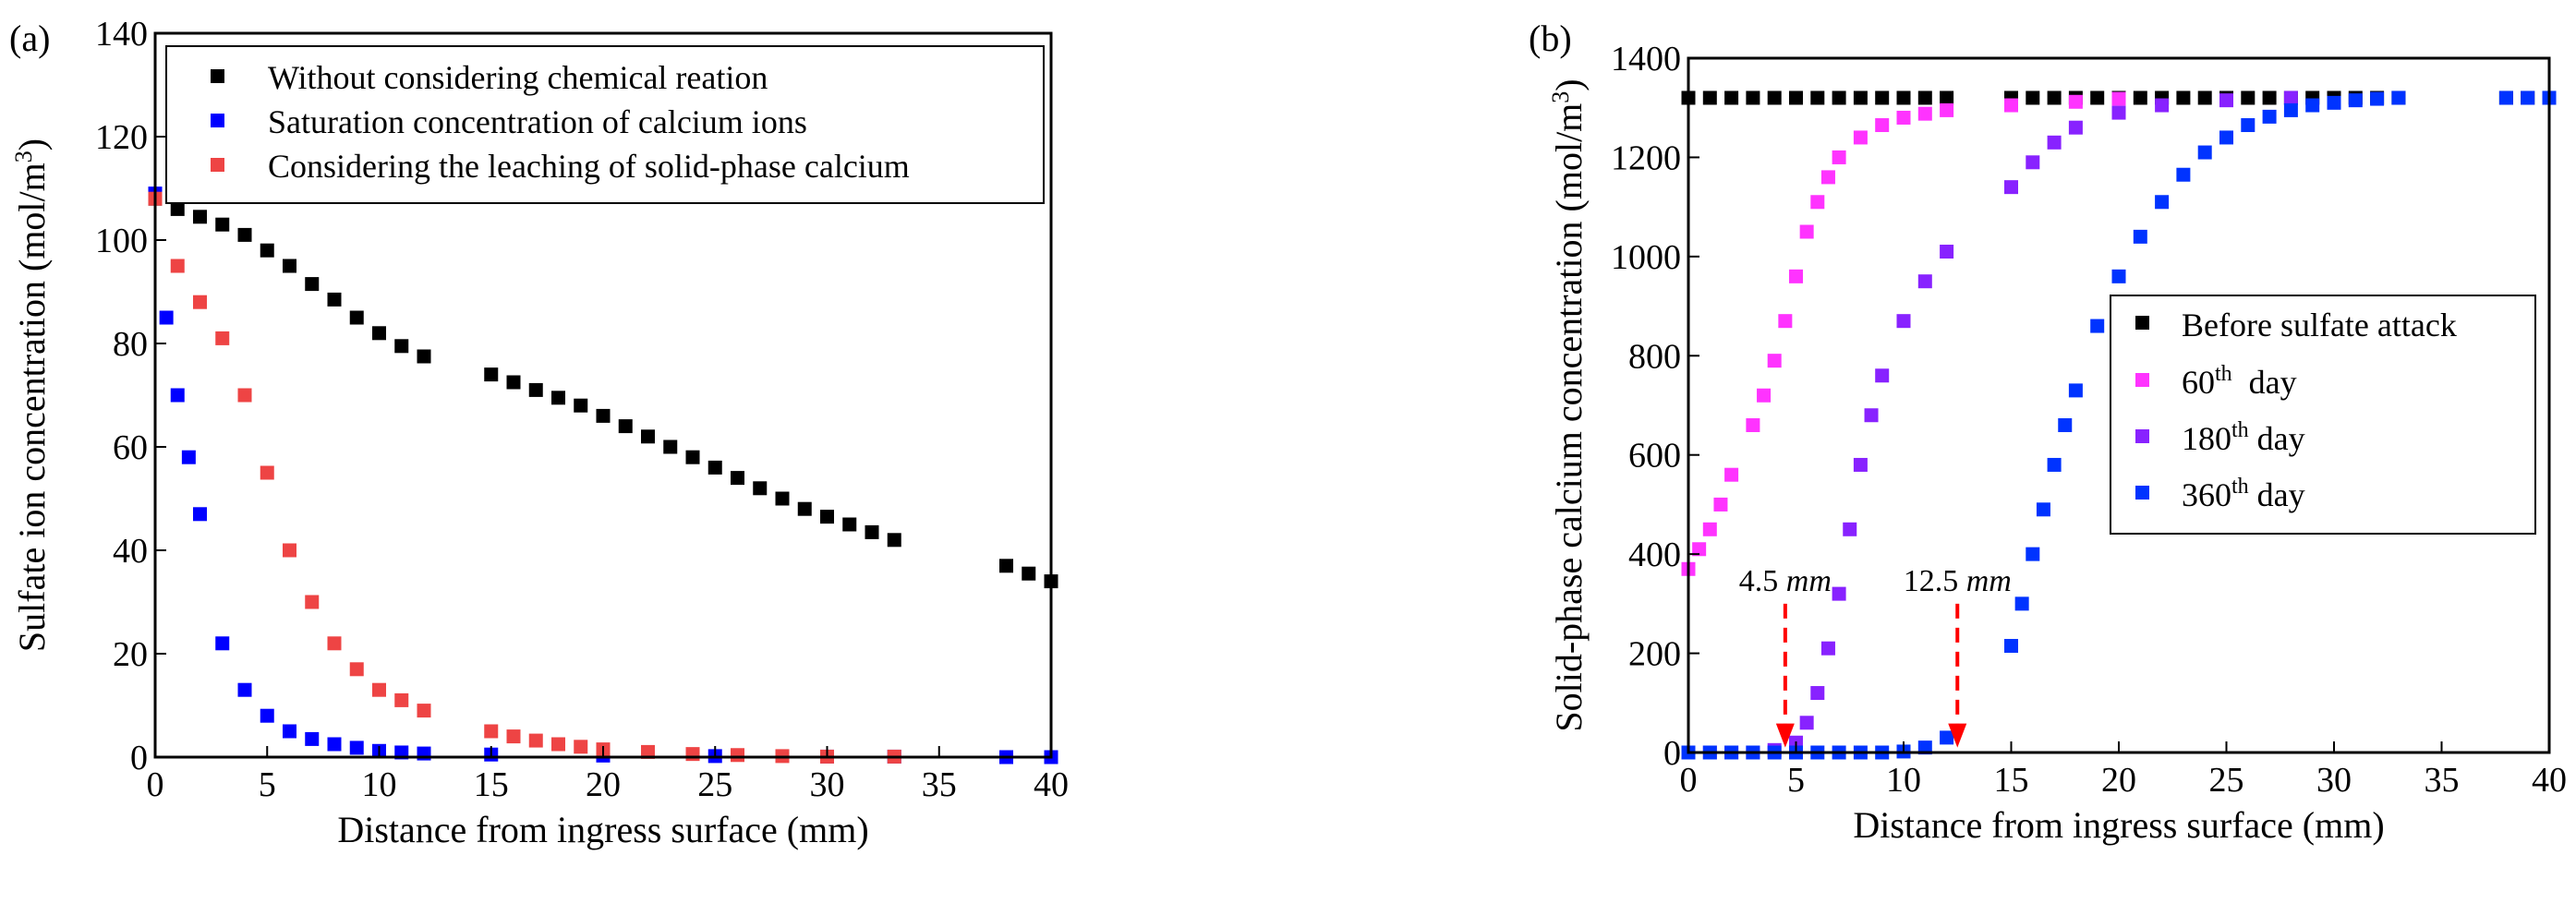  I want to click on legend-label-b-3-base: 360, so click(2206, 494).